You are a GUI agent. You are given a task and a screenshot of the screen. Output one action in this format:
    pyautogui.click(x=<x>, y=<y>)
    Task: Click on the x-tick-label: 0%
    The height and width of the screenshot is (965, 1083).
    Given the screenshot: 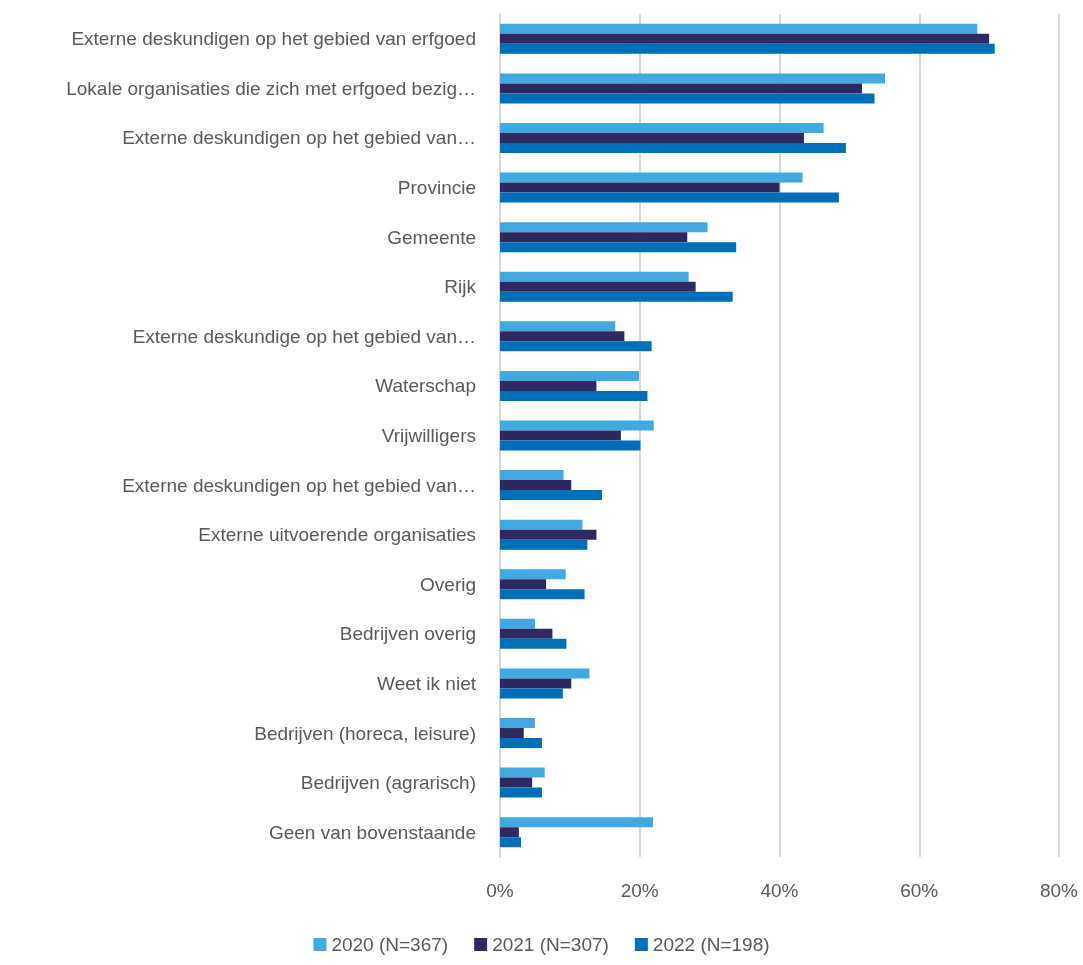 What is the action you would take?
    pyautogui.click(x=500, y=890)
    